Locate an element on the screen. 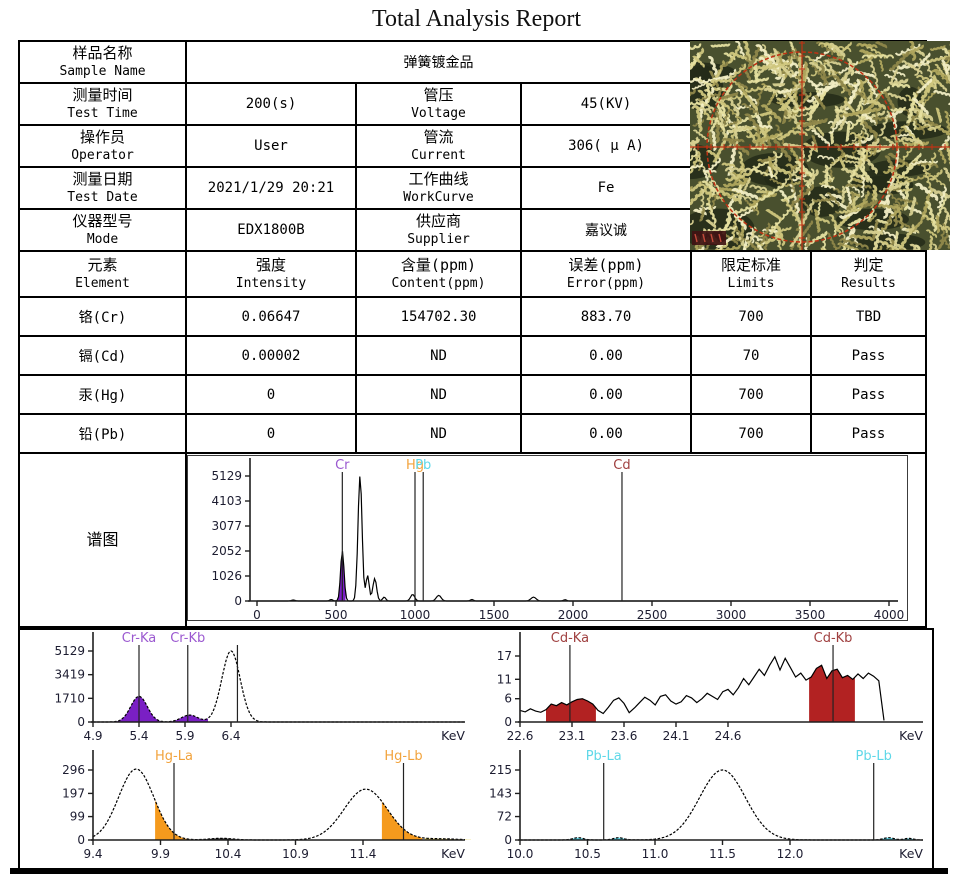 This screenshot has height=881, width=953. info-value-sample_name: 弹簧镀金品 is located at coordinates (439, 63).